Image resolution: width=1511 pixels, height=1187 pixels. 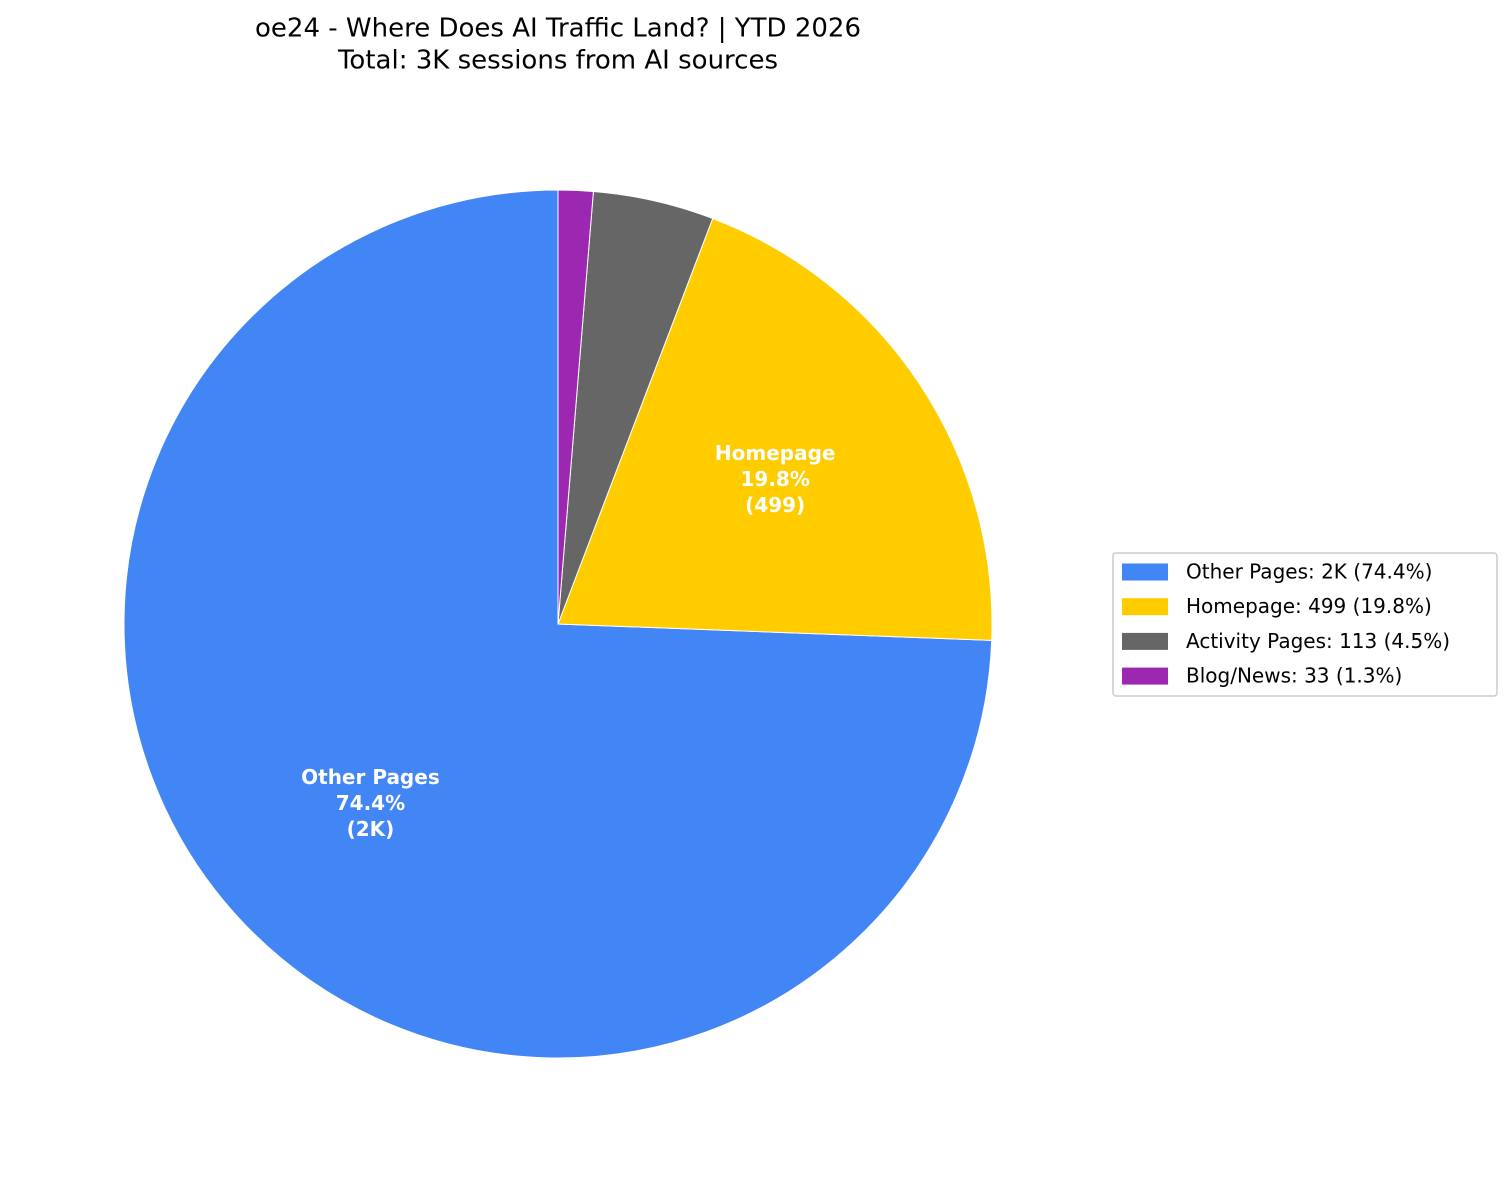 I want to click on legend-label: Other Pages: 2K (74.4%), so click(x=1309, y=572).